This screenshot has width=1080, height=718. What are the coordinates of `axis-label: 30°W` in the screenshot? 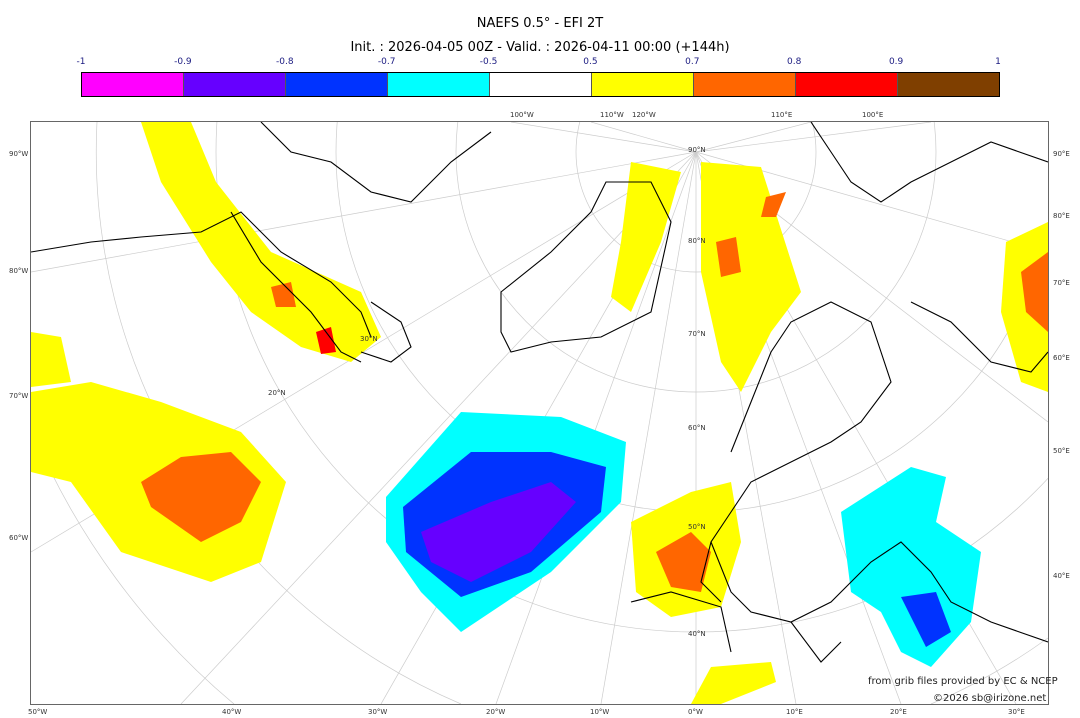 It's located at (378, 712).